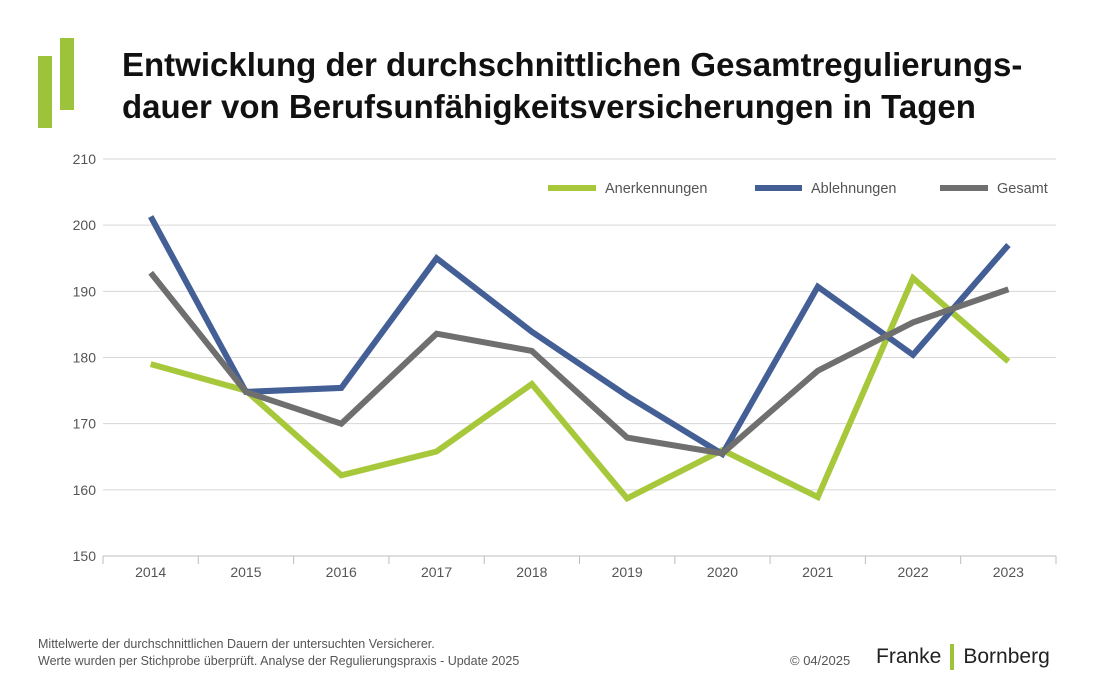  I want to click on x-tick-label-2016: 2016, so click(341, 572).